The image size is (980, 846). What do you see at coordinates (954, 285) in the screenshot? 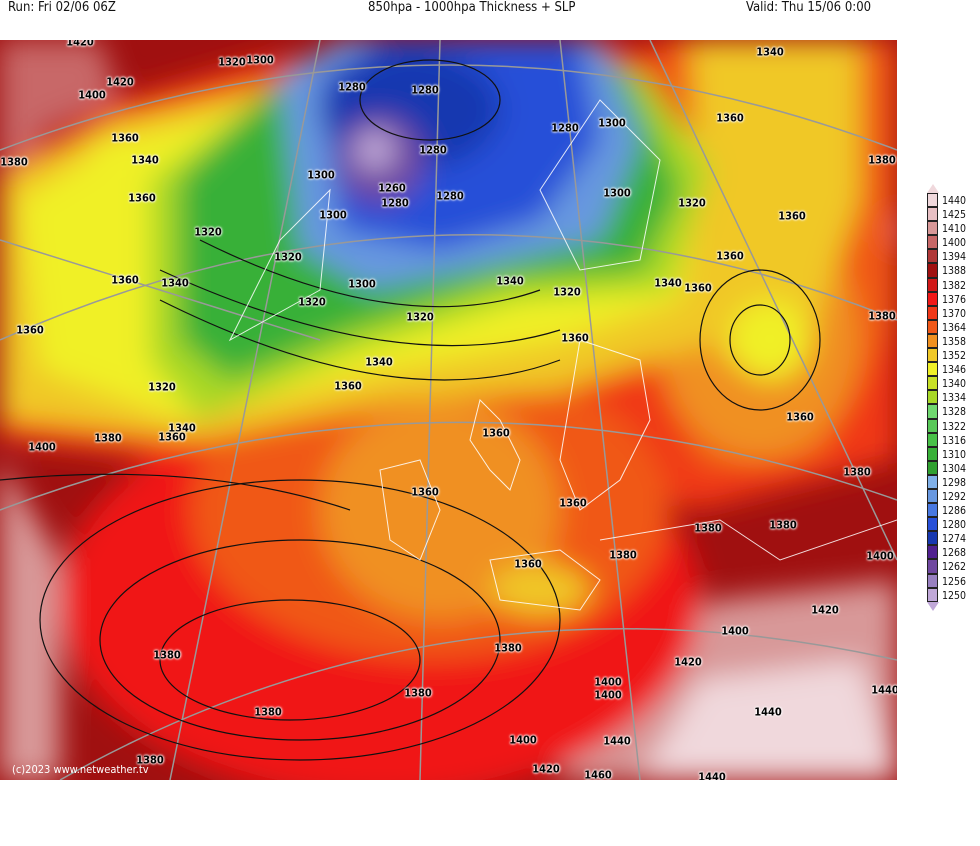
I see `legend-label: 1382` at bounding box center [954, 285].